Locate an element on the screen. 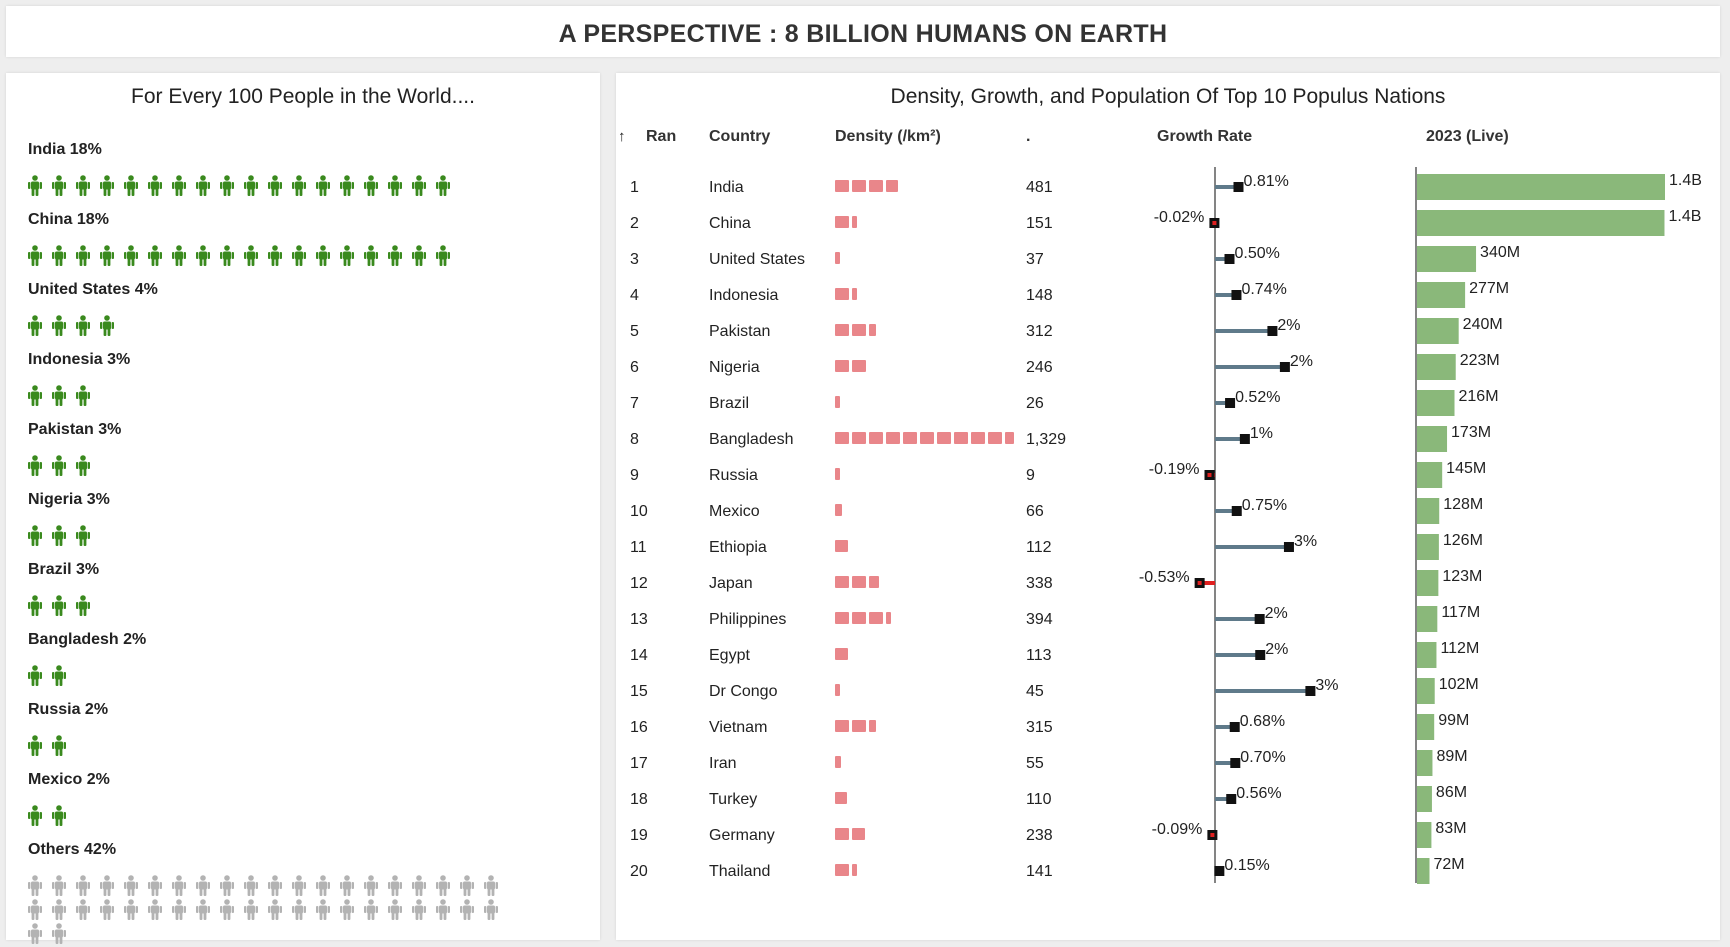 Image resolution: width=1730 pixels, height=947 pixels. country-cell: Thailand is located at coordinates (739, 871).